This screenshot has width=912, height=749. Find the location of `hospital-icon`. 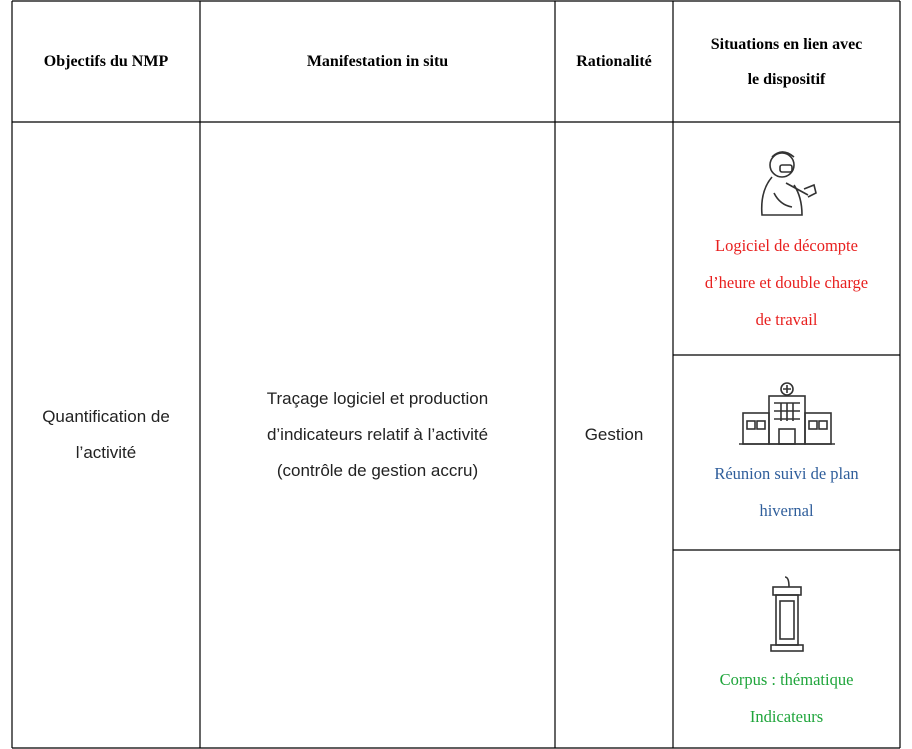

hospital-icon is located at coordinates (786, 413).